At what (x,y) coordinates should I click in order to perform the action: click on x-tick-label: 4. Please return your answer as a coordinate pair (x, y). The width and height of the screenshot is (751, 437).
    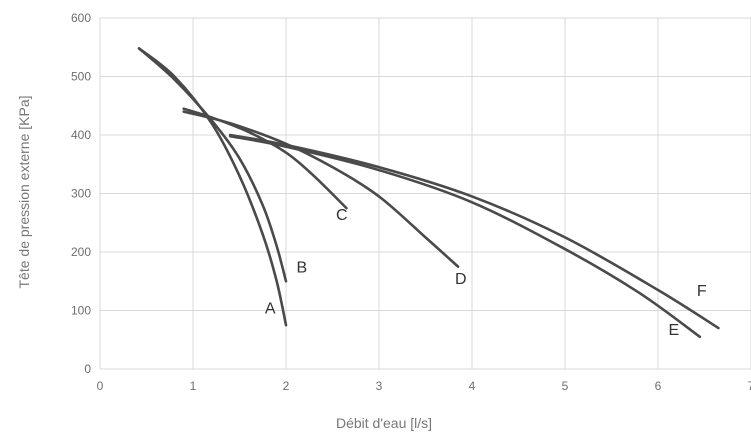
    Looking at the image, I should click on (472, 386).